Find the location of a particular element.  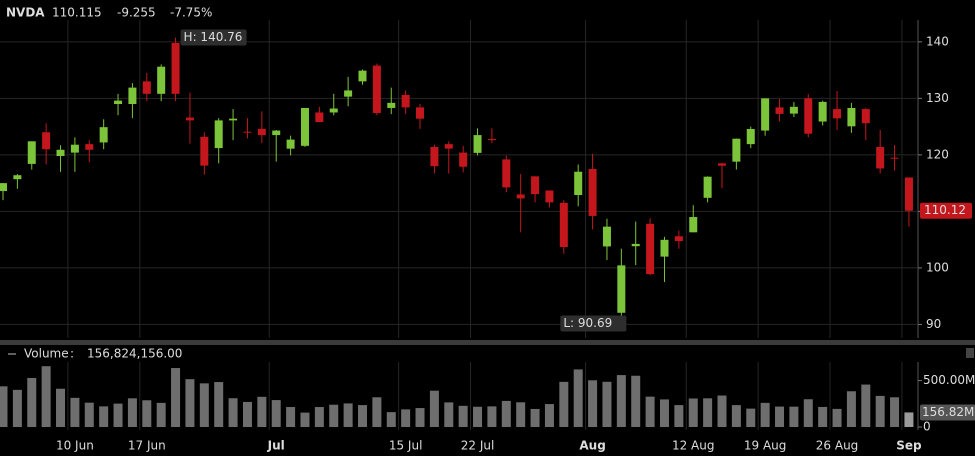

annotation: L: 90.69 is located at coordinates (587, 323).